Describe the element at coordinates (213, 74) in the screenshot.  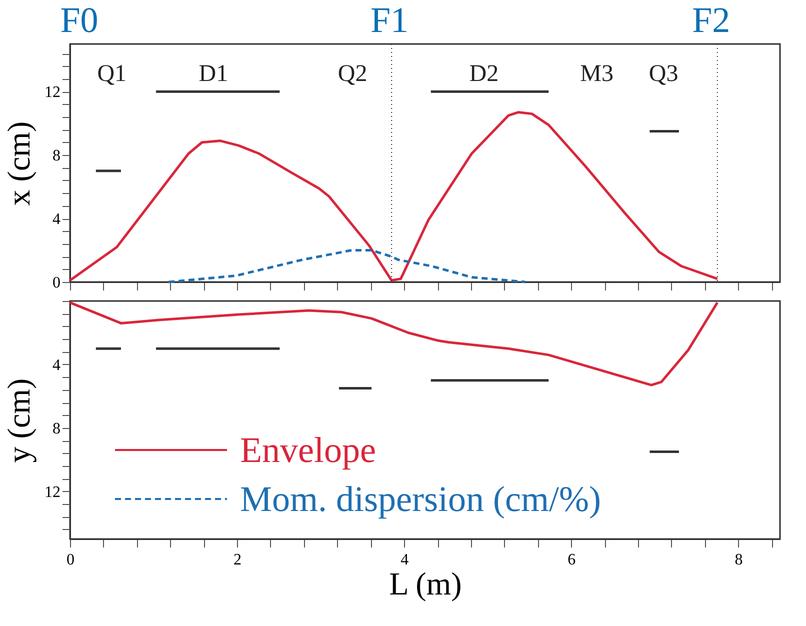
I see `annotation: D1` at that location.